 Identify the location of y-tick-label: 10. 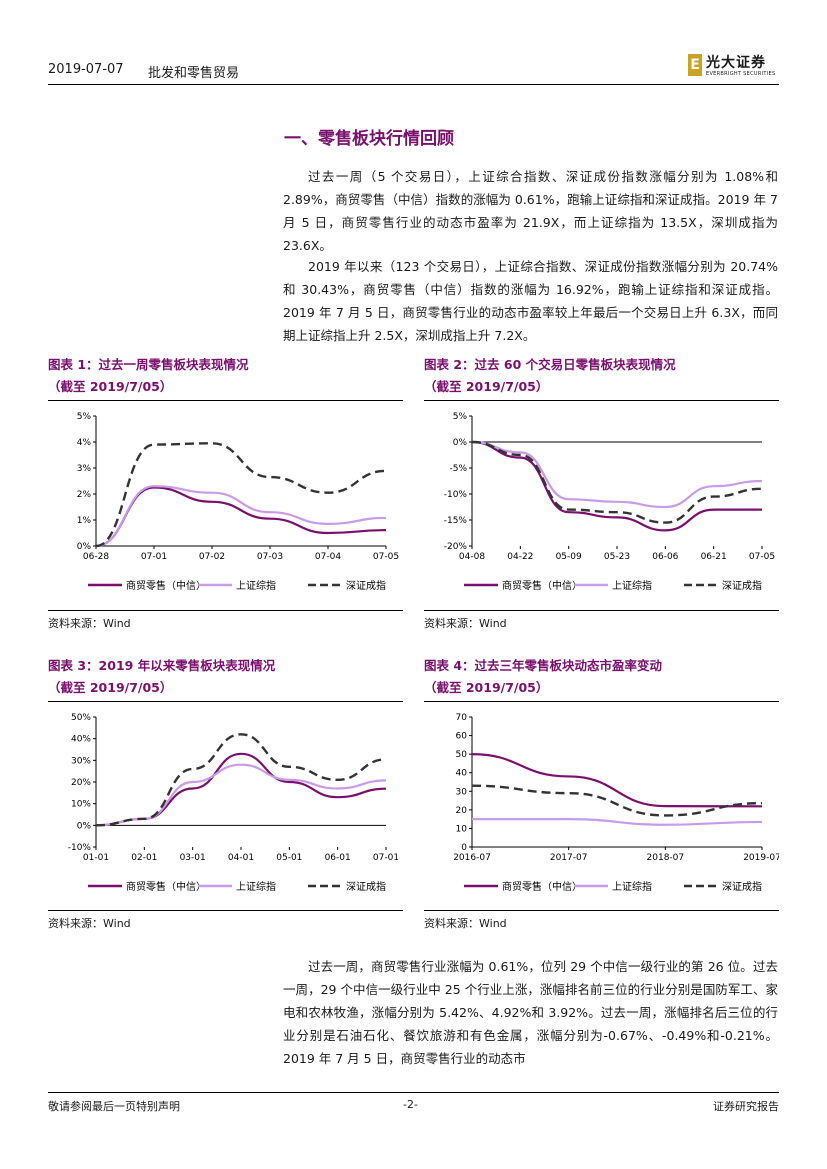
(462, 829).